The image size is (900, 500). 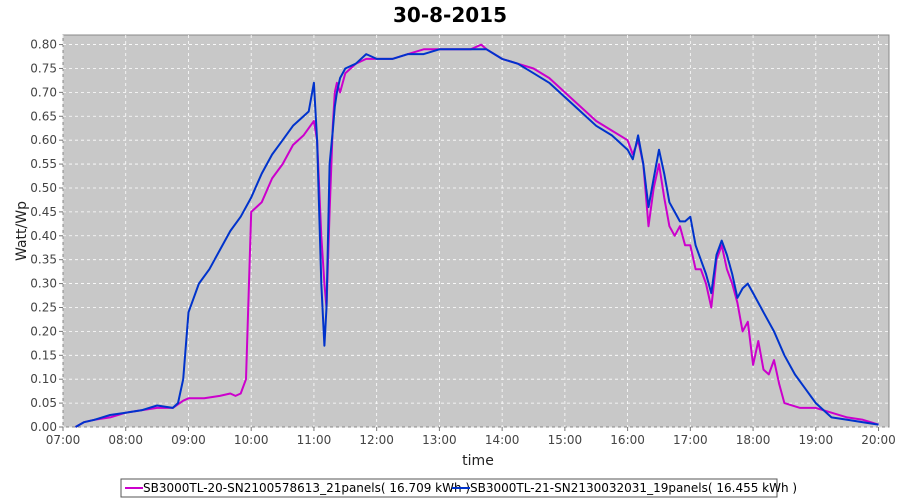 I want to click on x-axis-label: time, so click(x=478, y=461).